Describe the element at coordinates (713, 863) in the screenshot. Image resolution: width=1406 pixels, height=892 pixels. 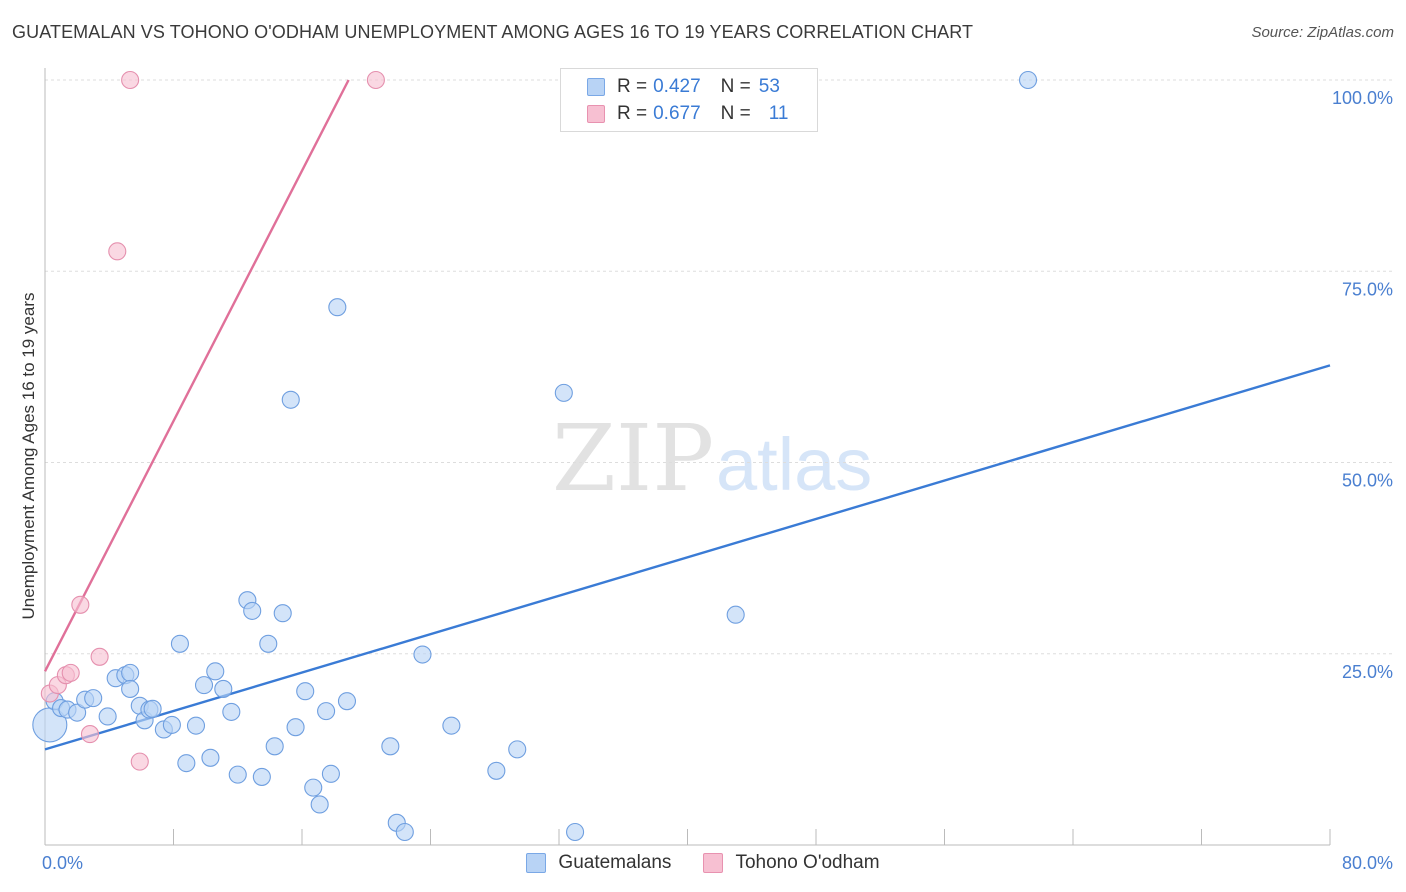
I see `series-swatch-pink` at that location.